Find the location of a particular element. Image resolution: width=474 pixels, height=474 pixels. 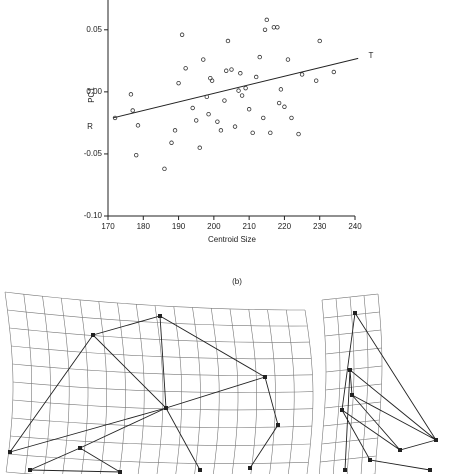

fit-line is located at coordinates (235, 88).